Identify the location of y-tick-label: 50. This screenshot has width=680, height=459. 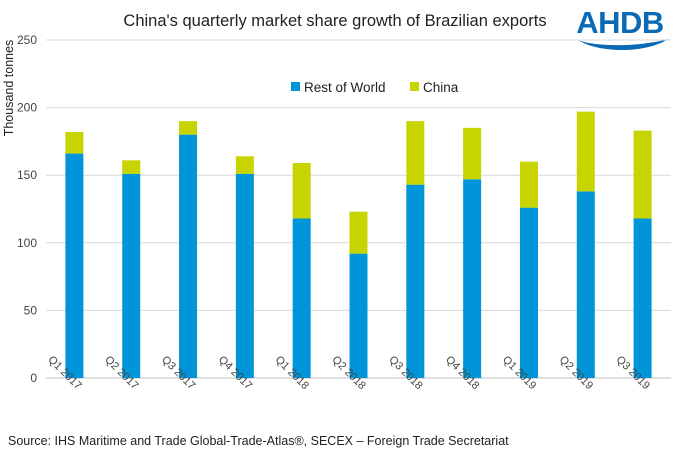
(31, 310).